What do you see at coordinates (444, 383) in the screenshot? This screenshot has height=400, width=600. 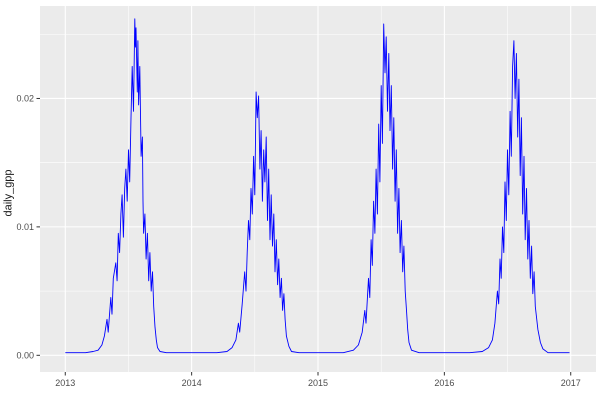 I see `x-tick-label: 2016` at bounding box center [444, 383].